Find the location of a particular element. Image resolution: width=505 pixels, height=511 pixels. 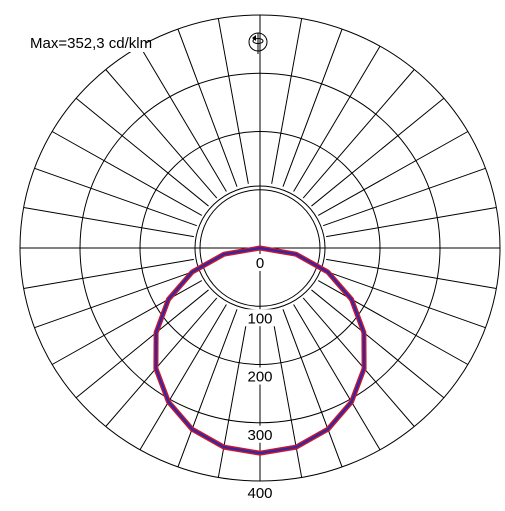

rotation-symbol-icon is located at coordinates (258, 43).